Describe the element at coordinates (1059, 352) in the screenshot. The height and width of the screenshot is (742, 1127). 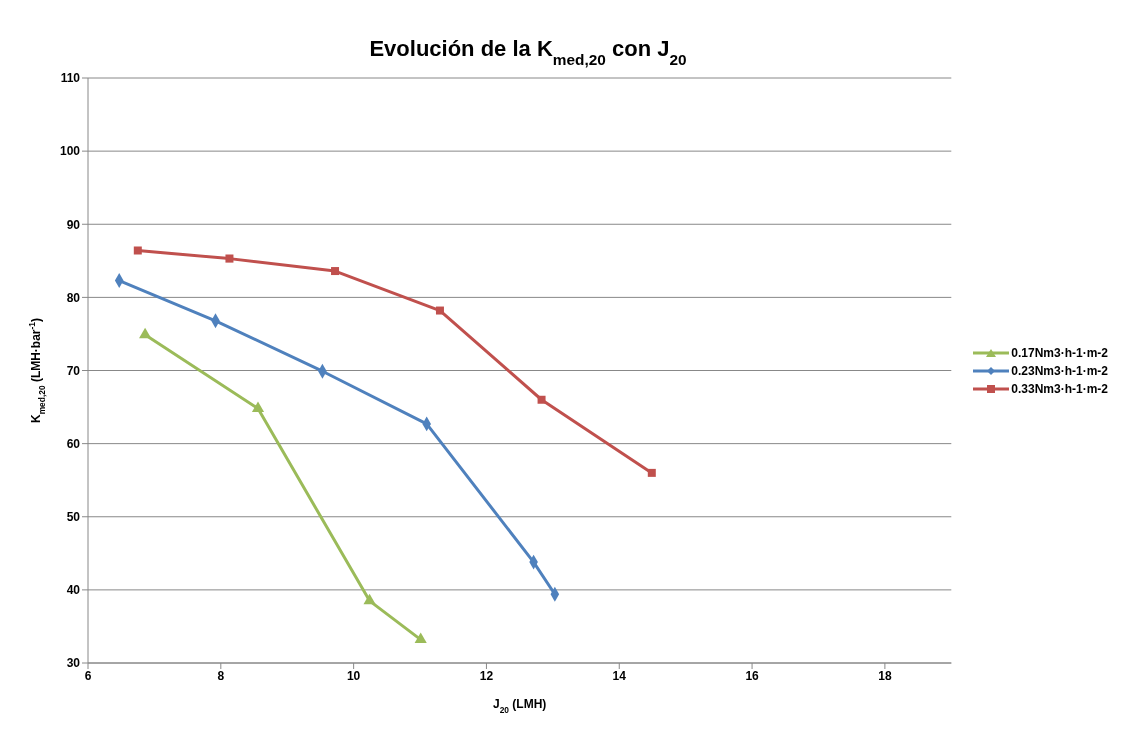
I see `legend-label: 0.17Nm3·h-1·m-2` at that location.